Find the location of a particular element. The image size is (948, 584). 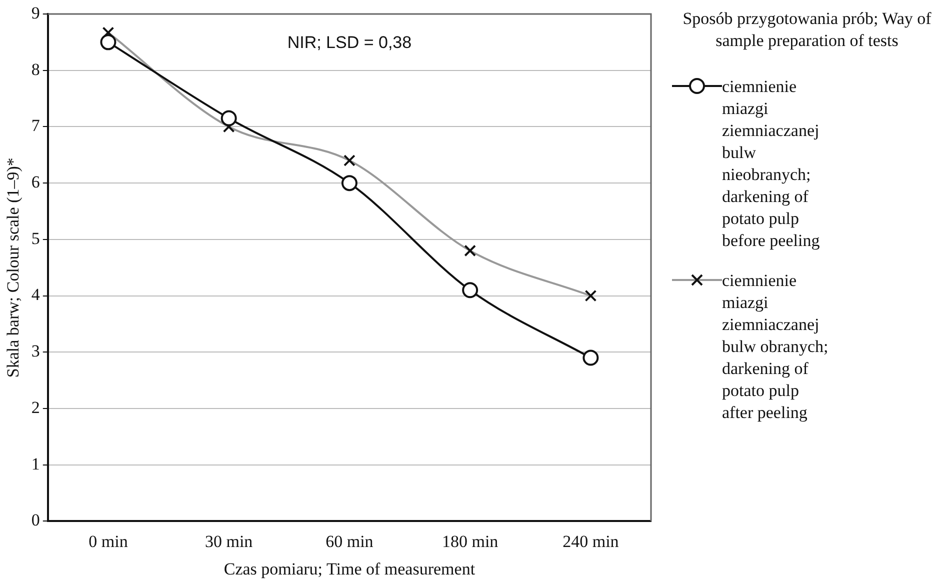

x-tick-label: 30 min is located at coordinates (229, 541).